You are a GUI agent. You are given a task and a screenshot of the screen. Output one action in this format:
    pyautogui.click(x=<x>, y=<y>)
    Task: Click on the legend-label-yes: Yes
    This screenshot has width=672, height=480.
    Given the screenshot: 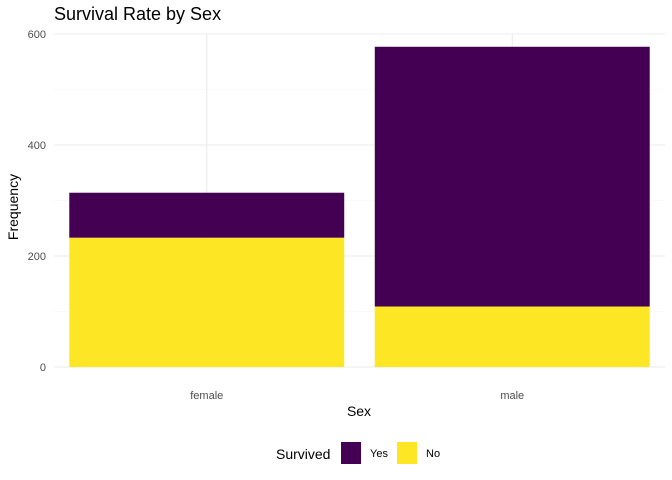 What is the action you would take?
    pyautogui.click(x=379, y=454)
    